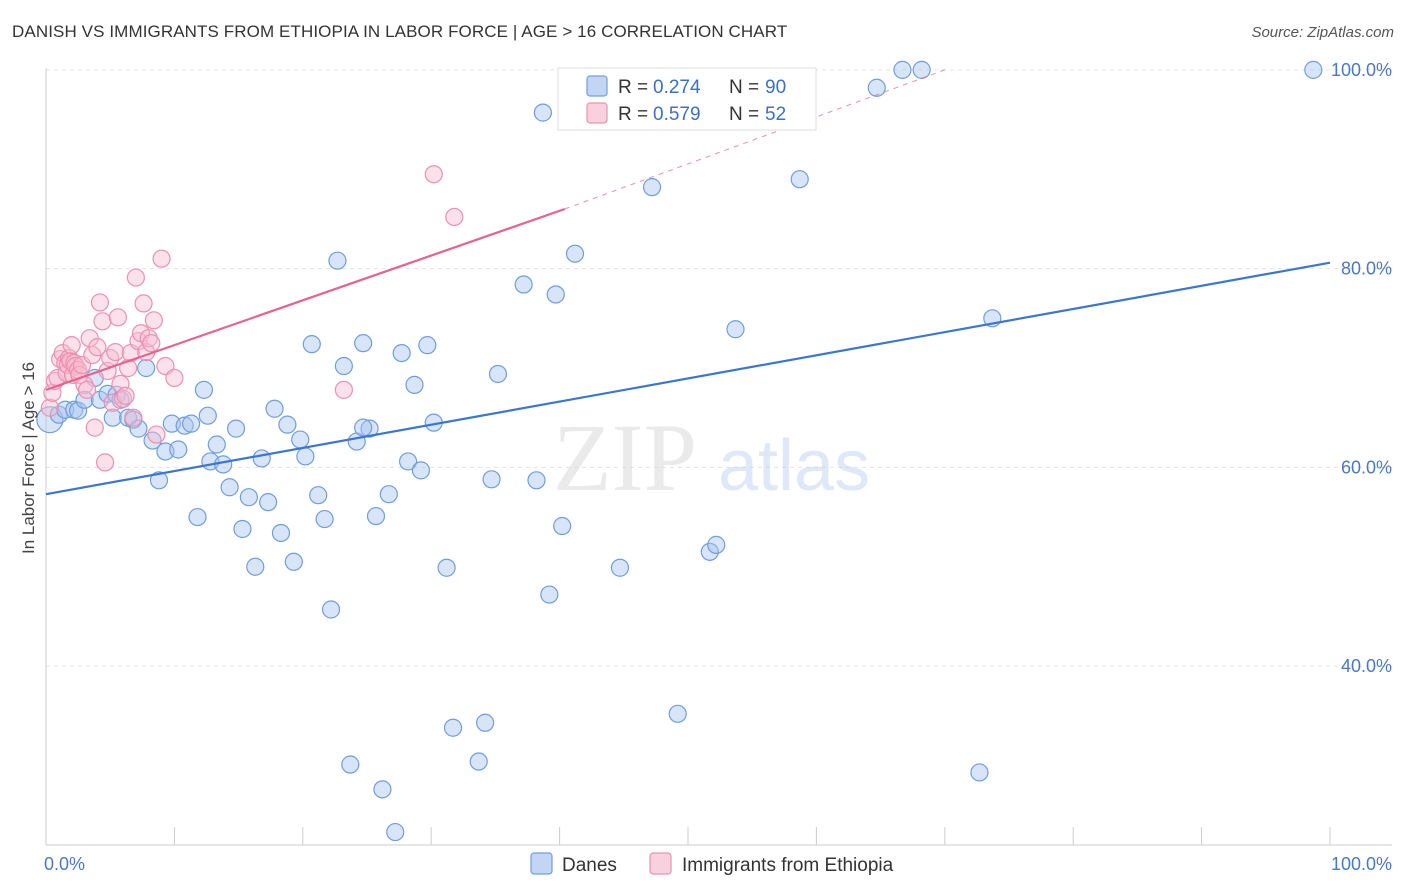 Image resolution: width=1406 pixels, height=892 pixels. What do you see at coordinates (625, 457) in the screenshot?
I see `watermark-zip: ZIP` at bounding box center [625, 457].